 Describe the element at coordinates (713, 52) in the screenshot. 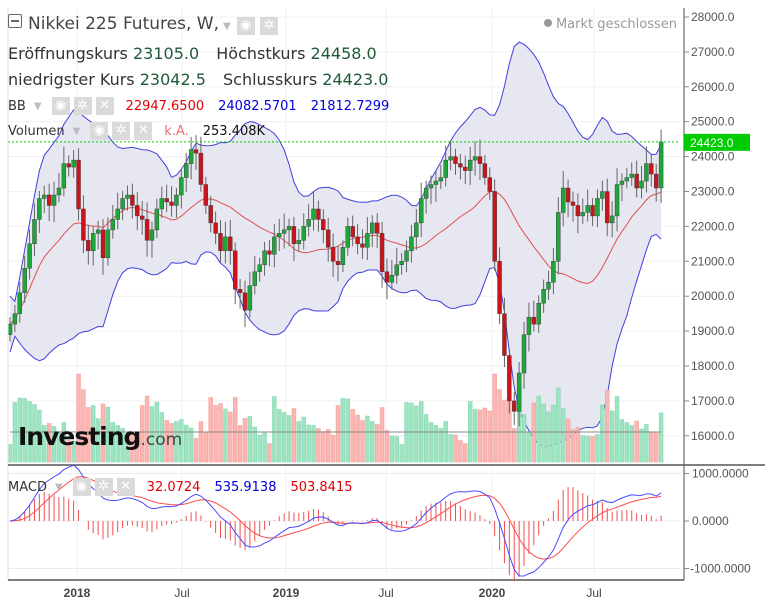

I see `svg-text: 27000.0` at that location.